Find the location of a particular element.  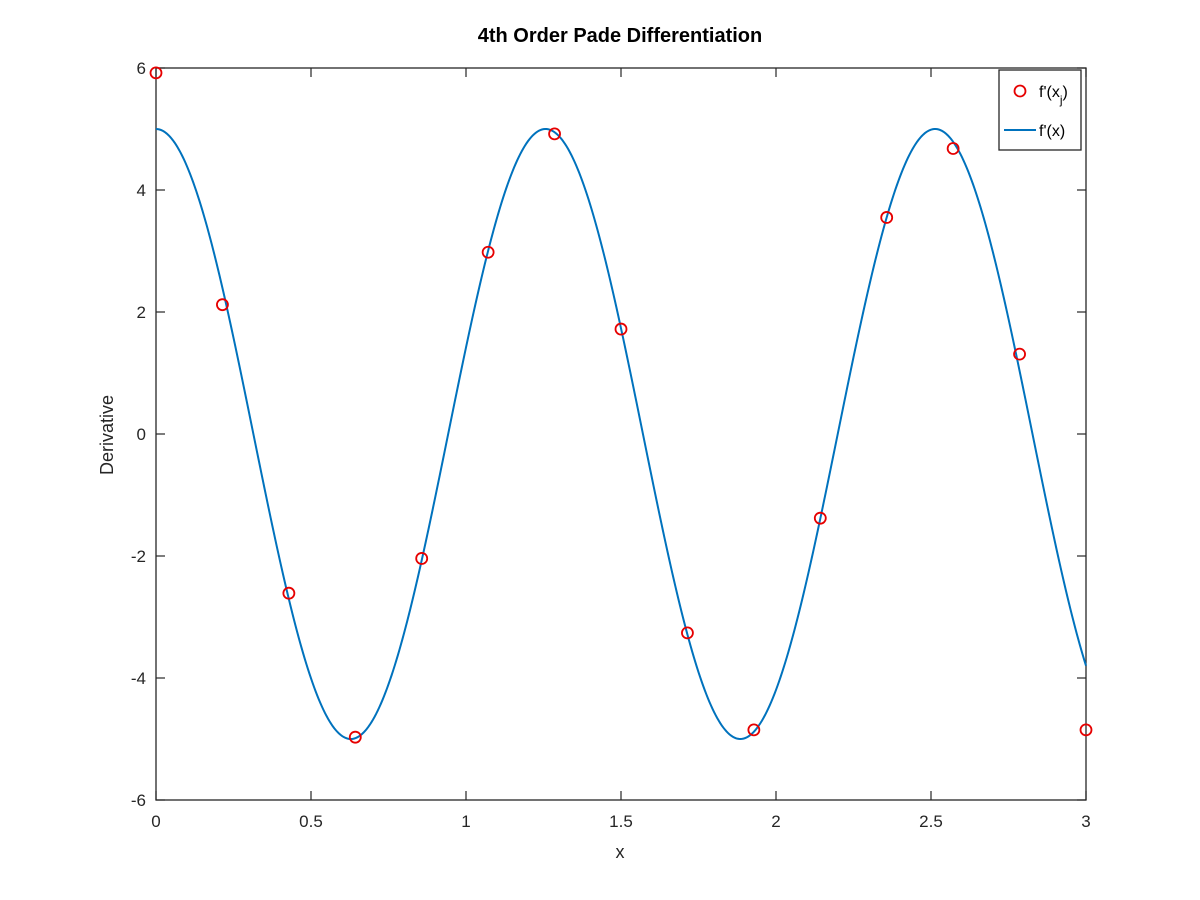

legend-label-points: f'(xj) is located at coordinates (1053, 95).